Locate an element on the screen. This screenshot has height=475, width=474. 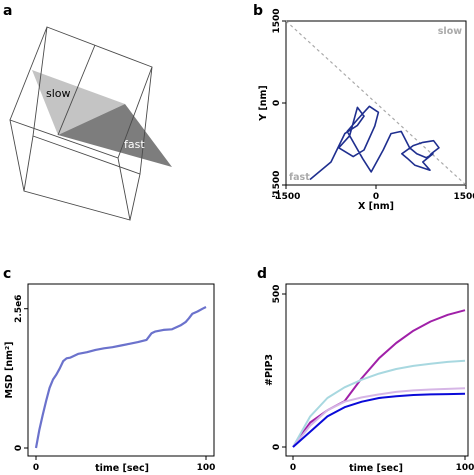
fast-annotation: fast is located at coordinates (299, 177).